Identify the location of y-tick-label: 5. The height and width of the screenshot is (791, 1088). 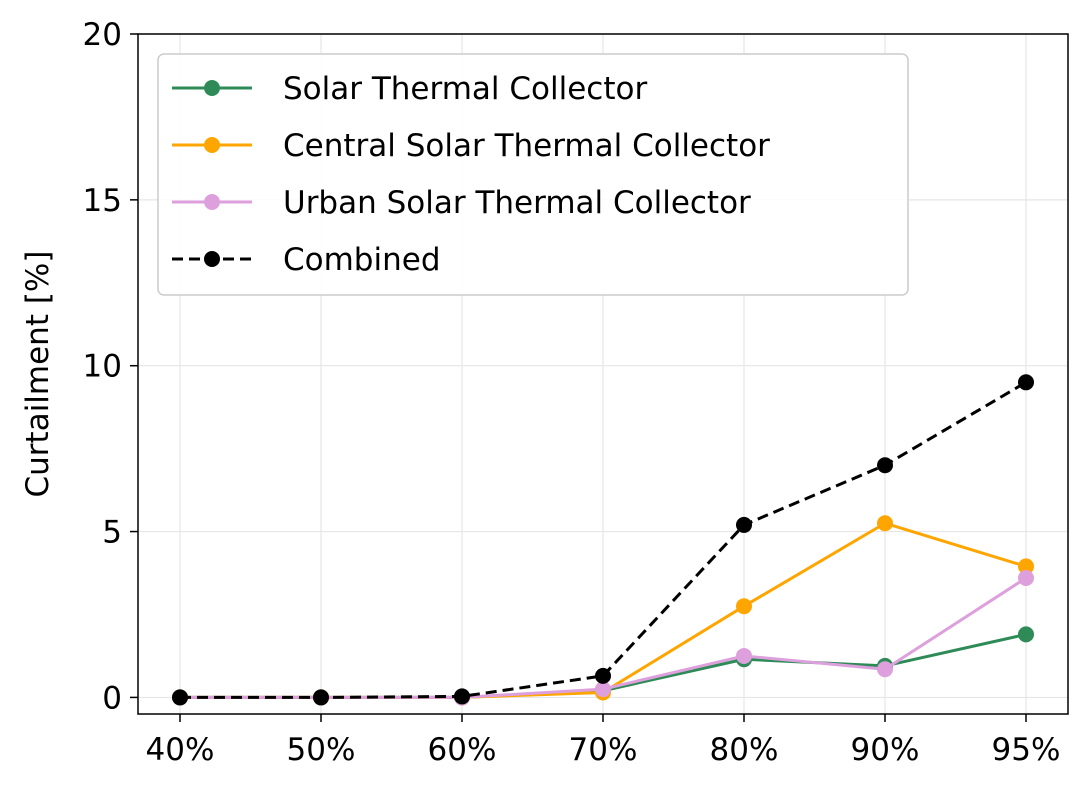
(112, 533).